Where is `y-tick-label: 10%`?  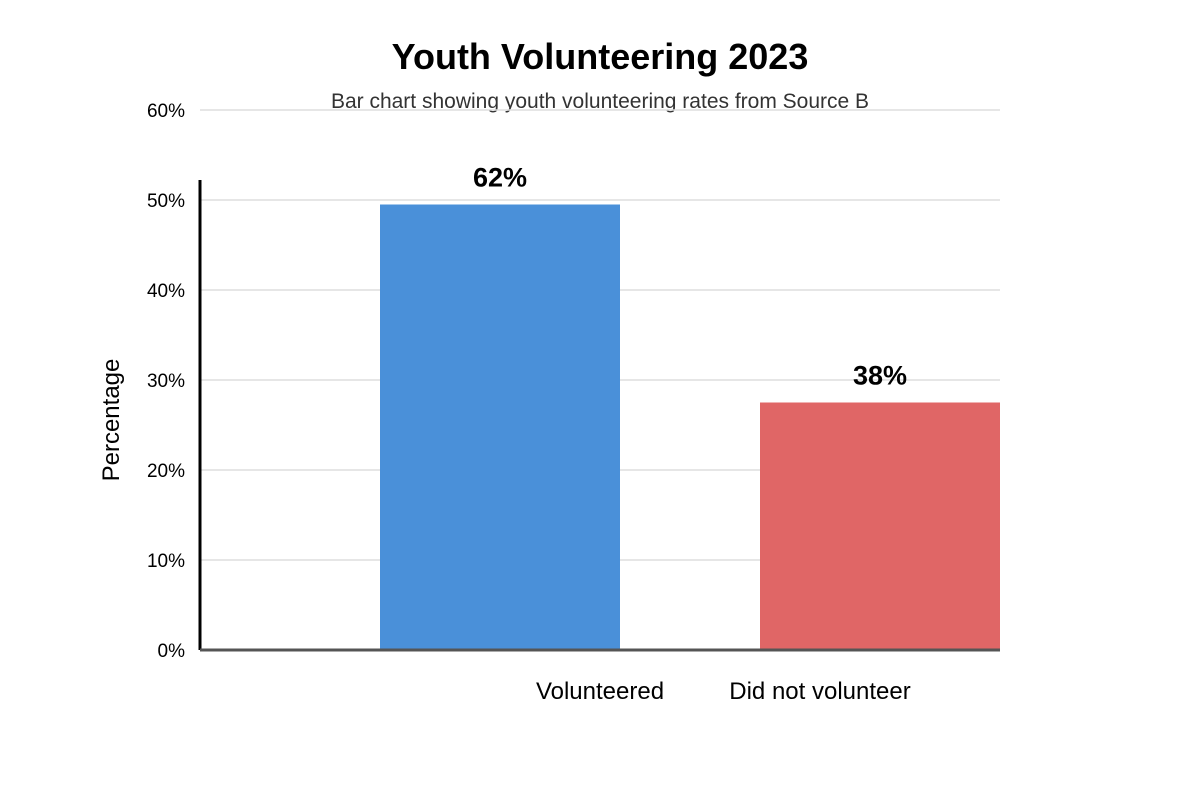
y-tick-label: 10% is located at coordinates (166, 561).